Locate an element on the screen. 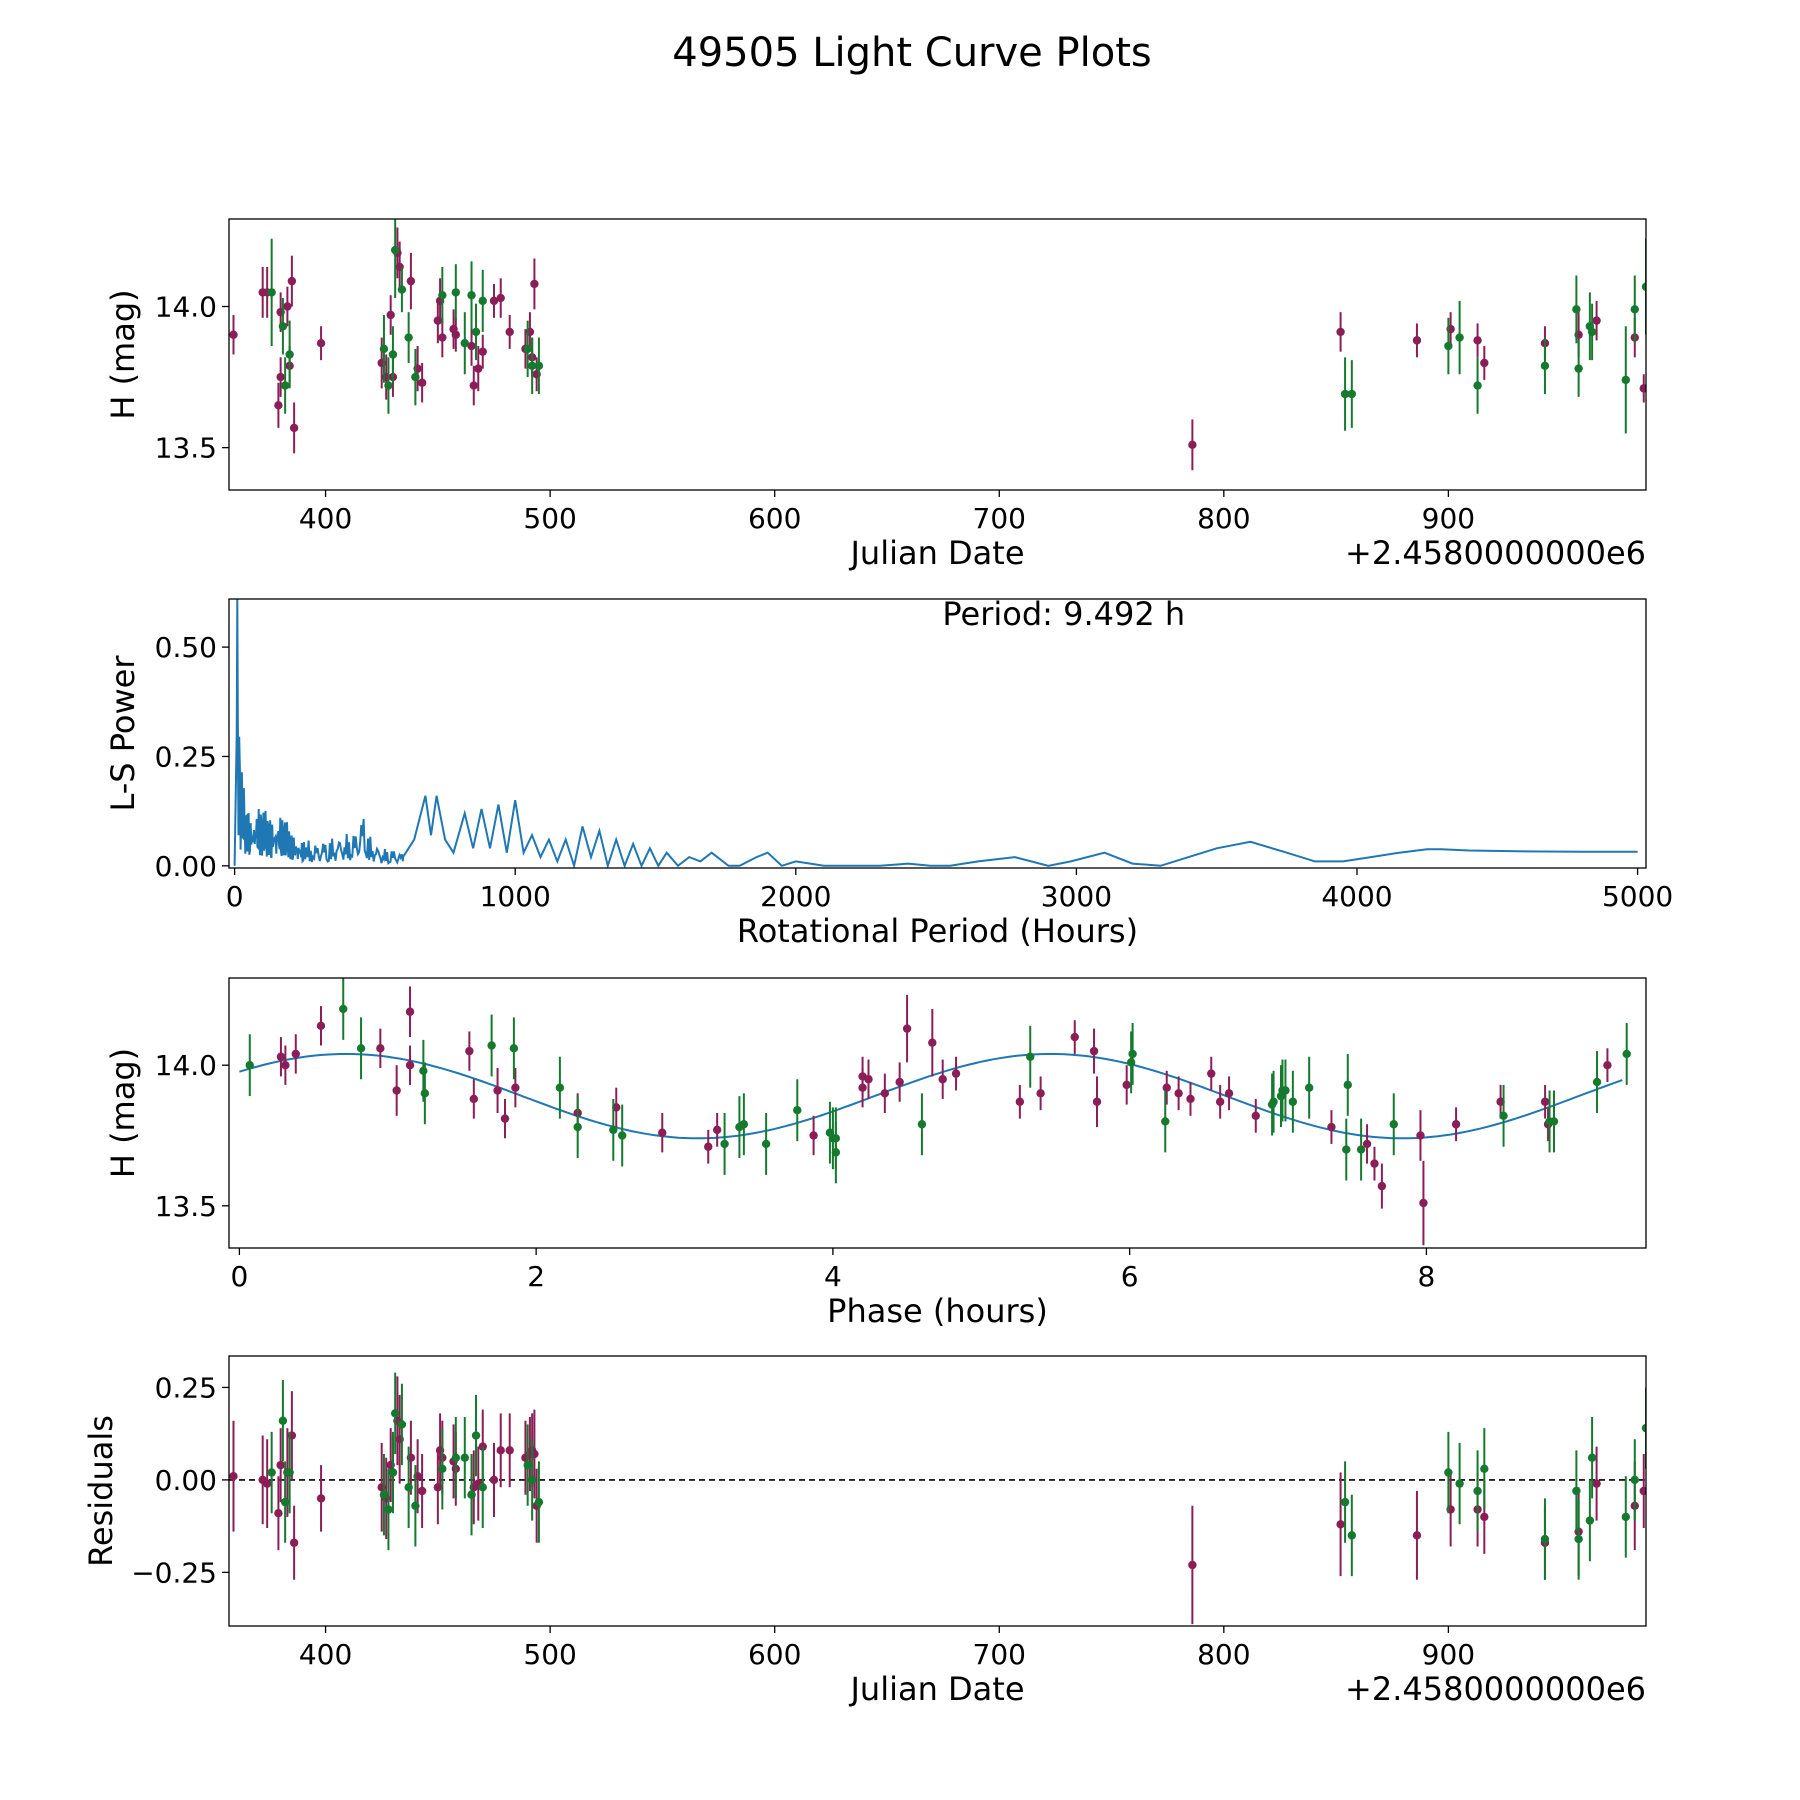 Image resolution: width=1800 pixels, height=1800 pixels. x-tick-label: 2000 is located at coordinates (795, 896).